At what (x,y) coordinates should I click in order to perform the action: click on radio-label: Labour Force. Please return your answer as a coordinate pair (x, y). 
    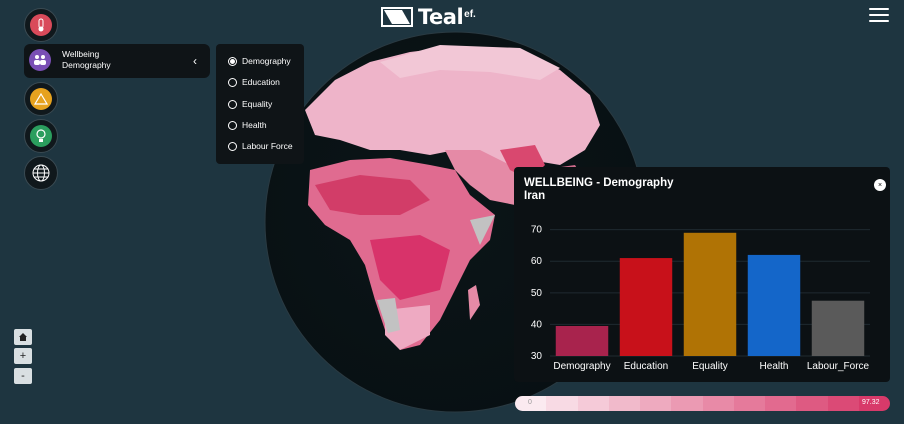
    Looking at the image, I should click on (267, 146).